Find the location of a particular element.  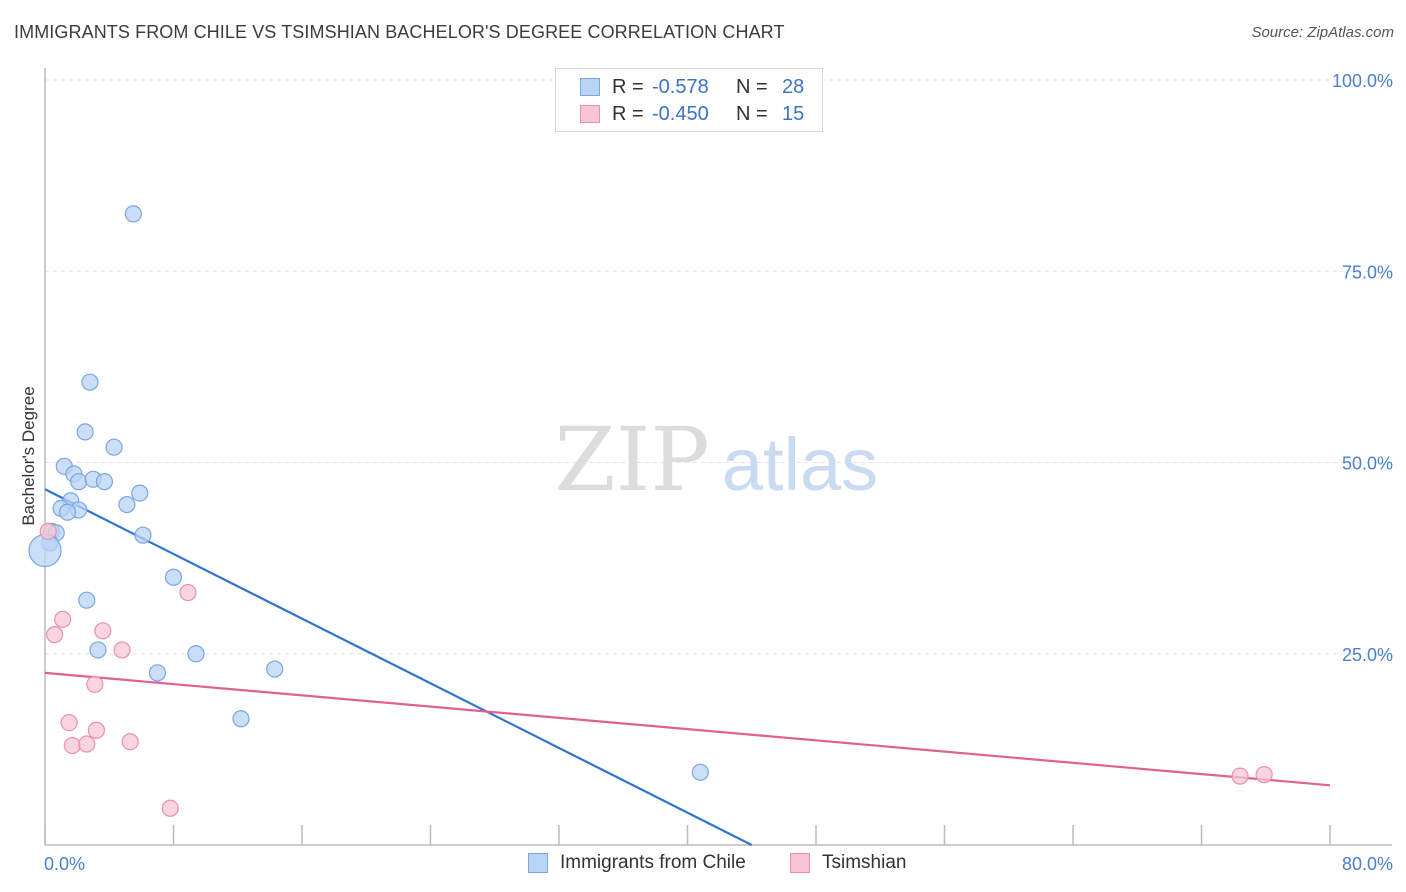

series-swatch-chile is located at coordinates (538, 863).